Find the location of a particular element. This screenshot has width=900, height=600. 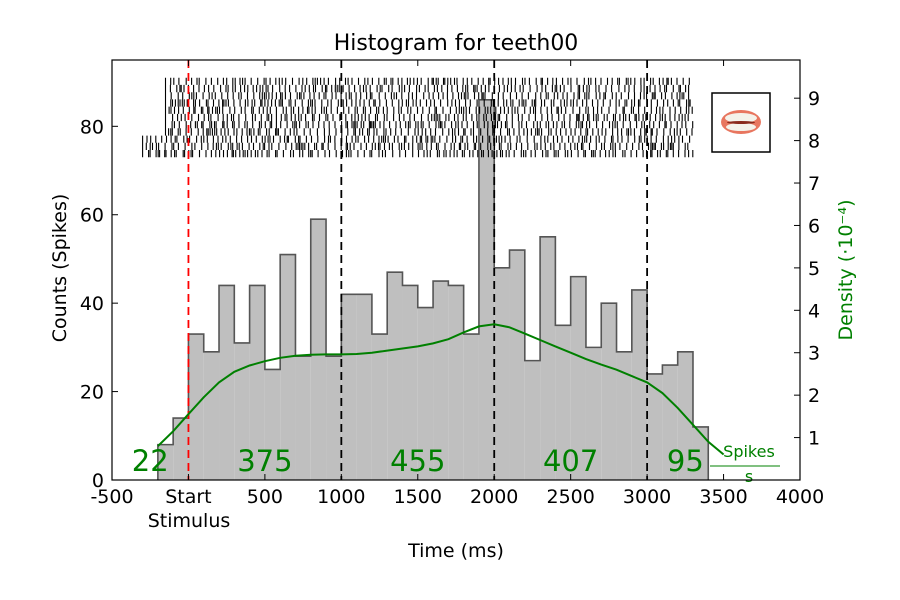

y-right-tick-label: 5 is located at coordinates (814, 269).